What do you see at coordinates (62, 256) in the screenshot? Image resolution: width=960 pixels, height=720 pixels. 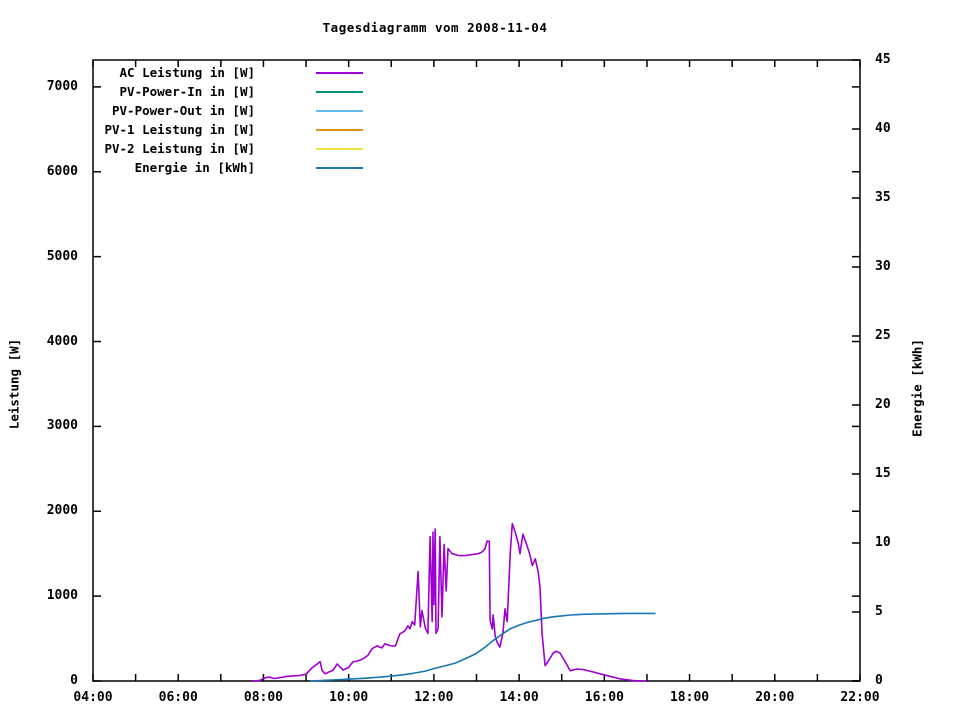 I see `y-left-tick-label: 5000` at bounding box center [62, 256].